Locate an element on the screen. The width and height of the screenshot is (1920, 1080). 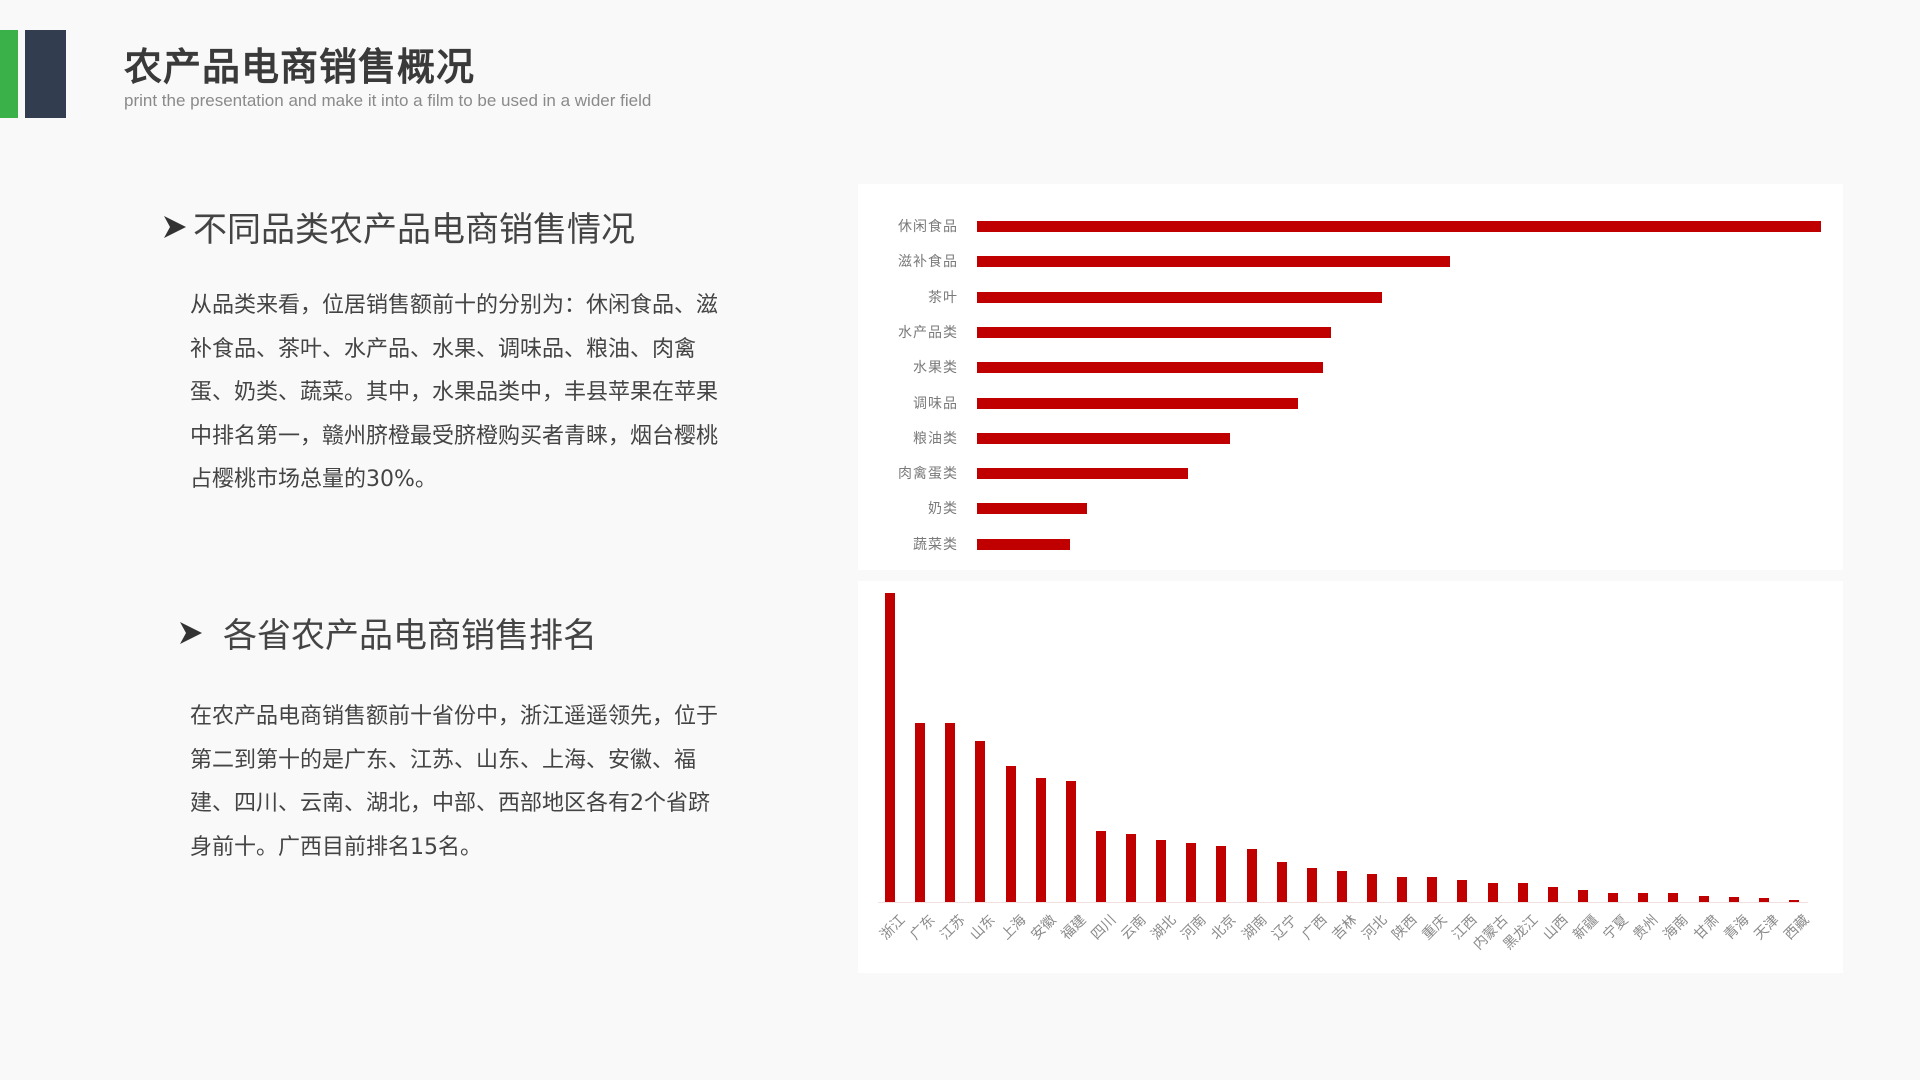
chart-bar-row: 茶叶 is located at coordinates (1350, 298).